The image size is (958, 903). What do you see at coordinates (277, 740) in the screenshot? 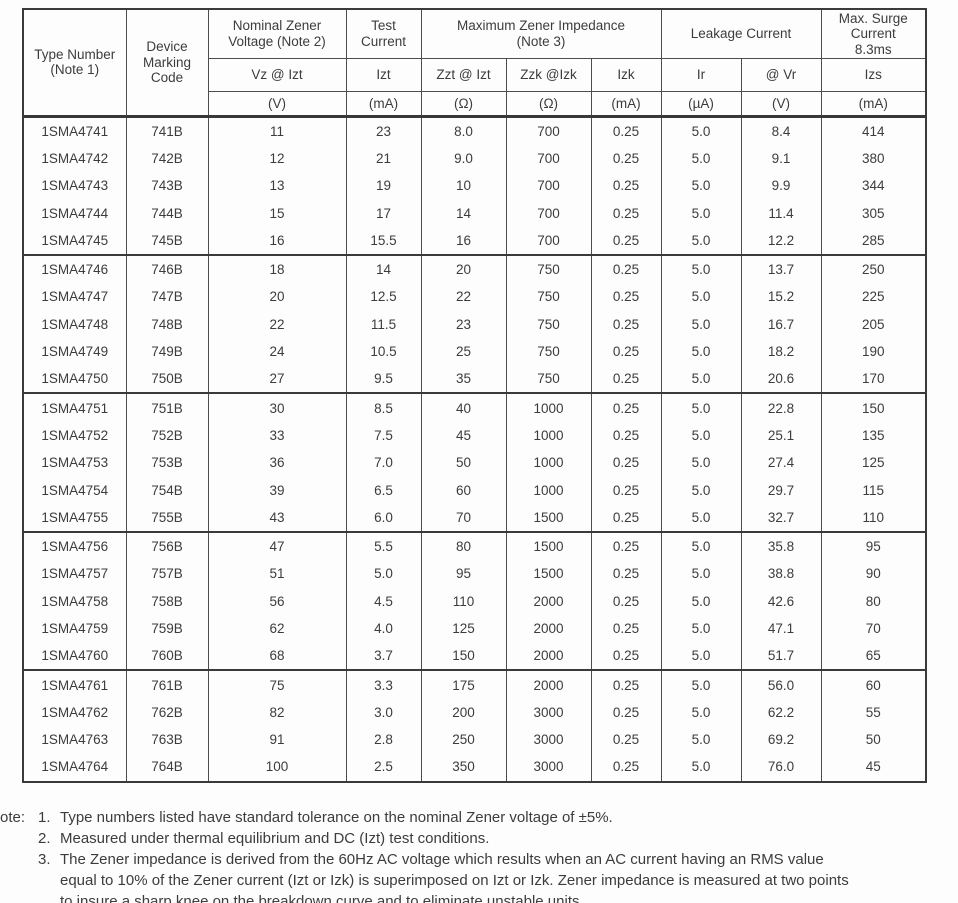
I see `table-cell: 91` at bounding box center [277, 740].